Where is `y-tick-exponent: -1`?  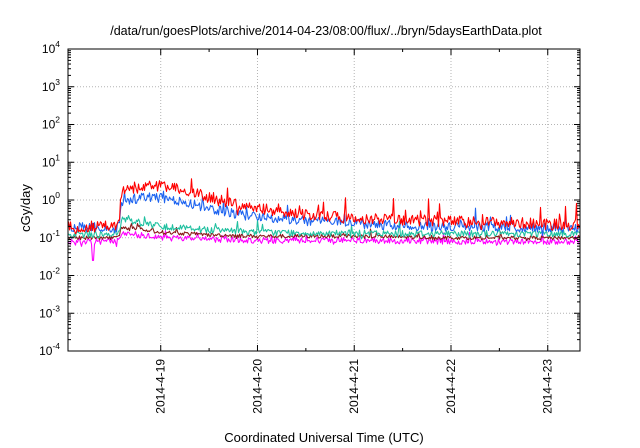 y-tick-exponent: -1 is located at coordinates (56, 233).